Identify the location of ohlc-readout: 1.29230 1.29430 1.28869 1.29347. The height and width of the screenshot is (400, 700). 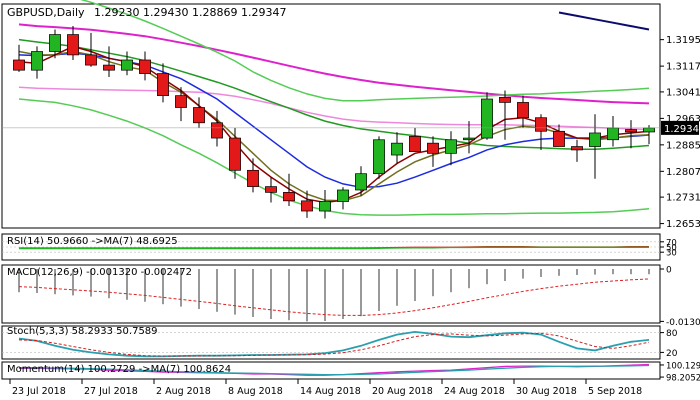
(190, 12).